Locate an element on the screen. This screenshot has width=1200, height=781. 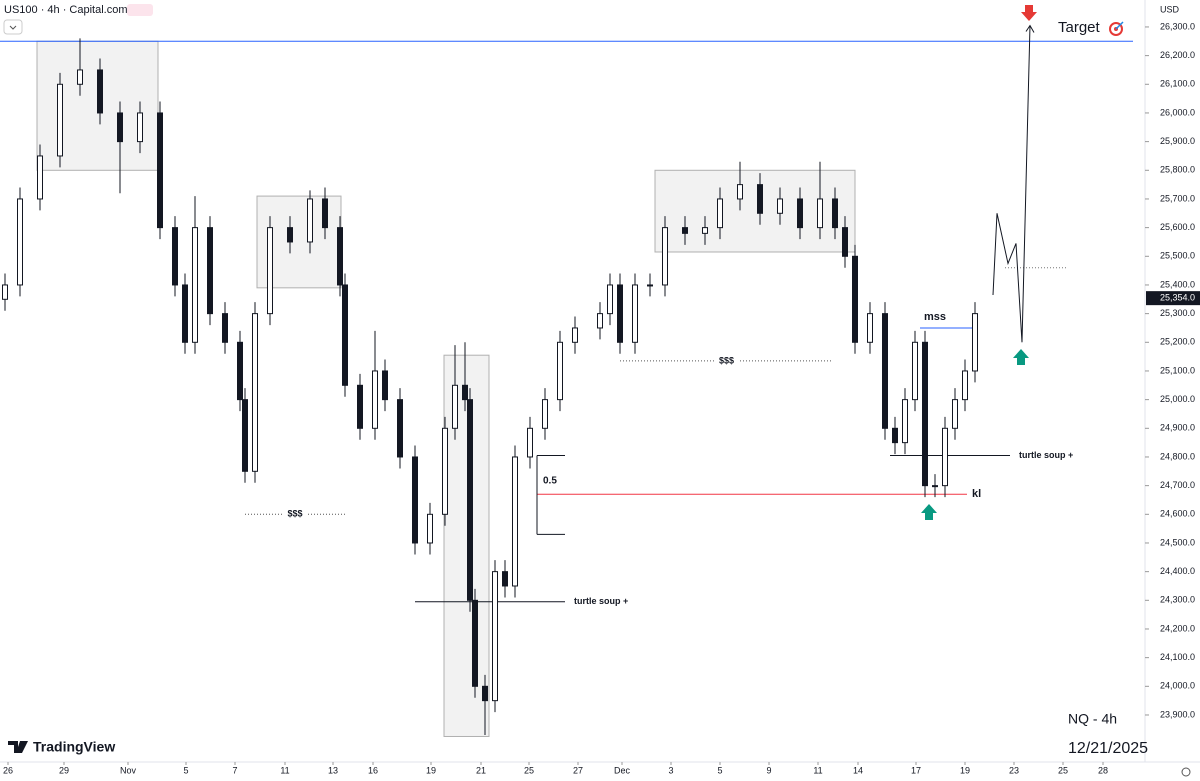
x-tick-label: 11 is located at coordinates (817, 770).